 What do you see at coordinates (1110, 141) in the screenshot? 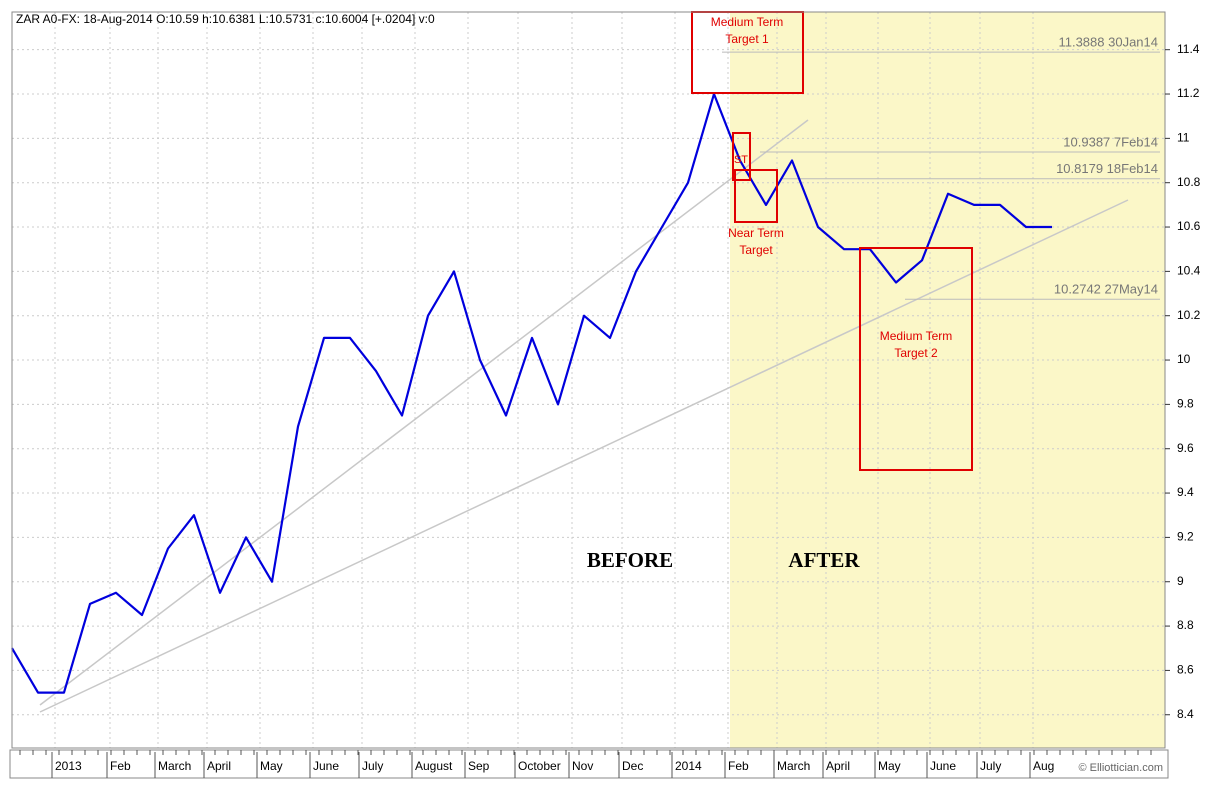
I see `level-label: 10.9387 7Feb14` at bounding box center [1110, 141].